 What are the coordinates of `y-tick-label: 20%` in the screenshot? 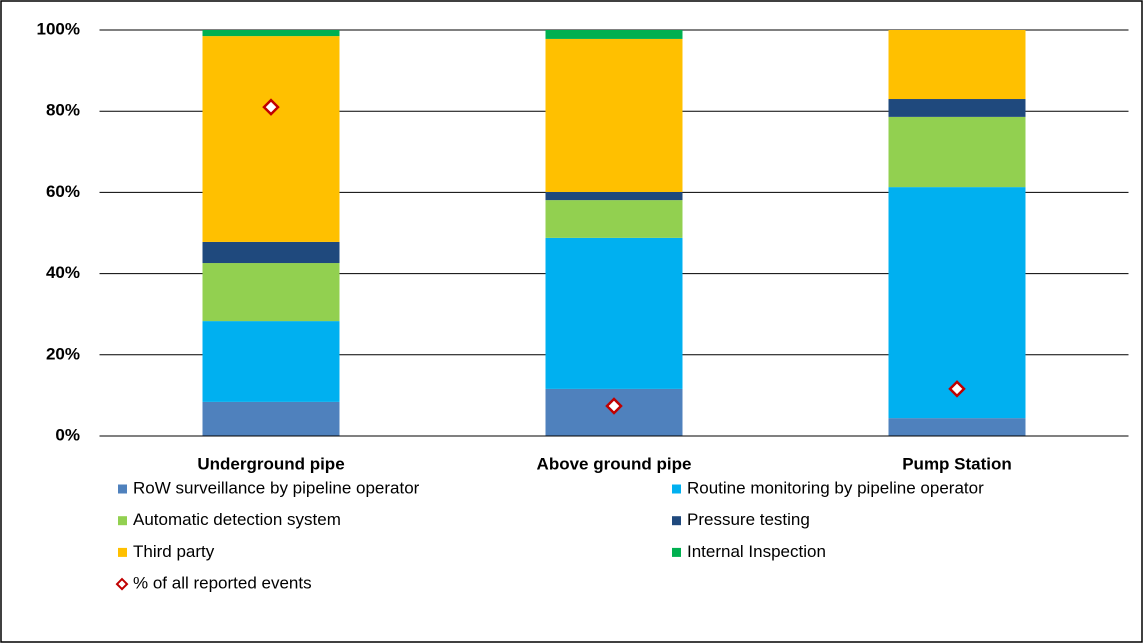 It's located at (63, 353).